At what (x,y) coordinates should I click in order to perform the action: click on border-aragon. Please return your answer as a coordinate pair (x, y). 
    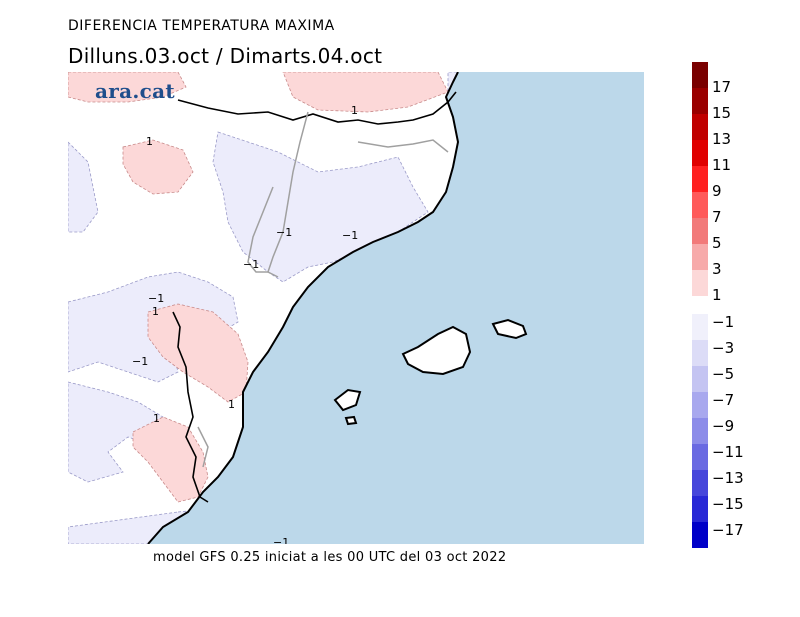
    Looking at the image, I should click on (260, 229).